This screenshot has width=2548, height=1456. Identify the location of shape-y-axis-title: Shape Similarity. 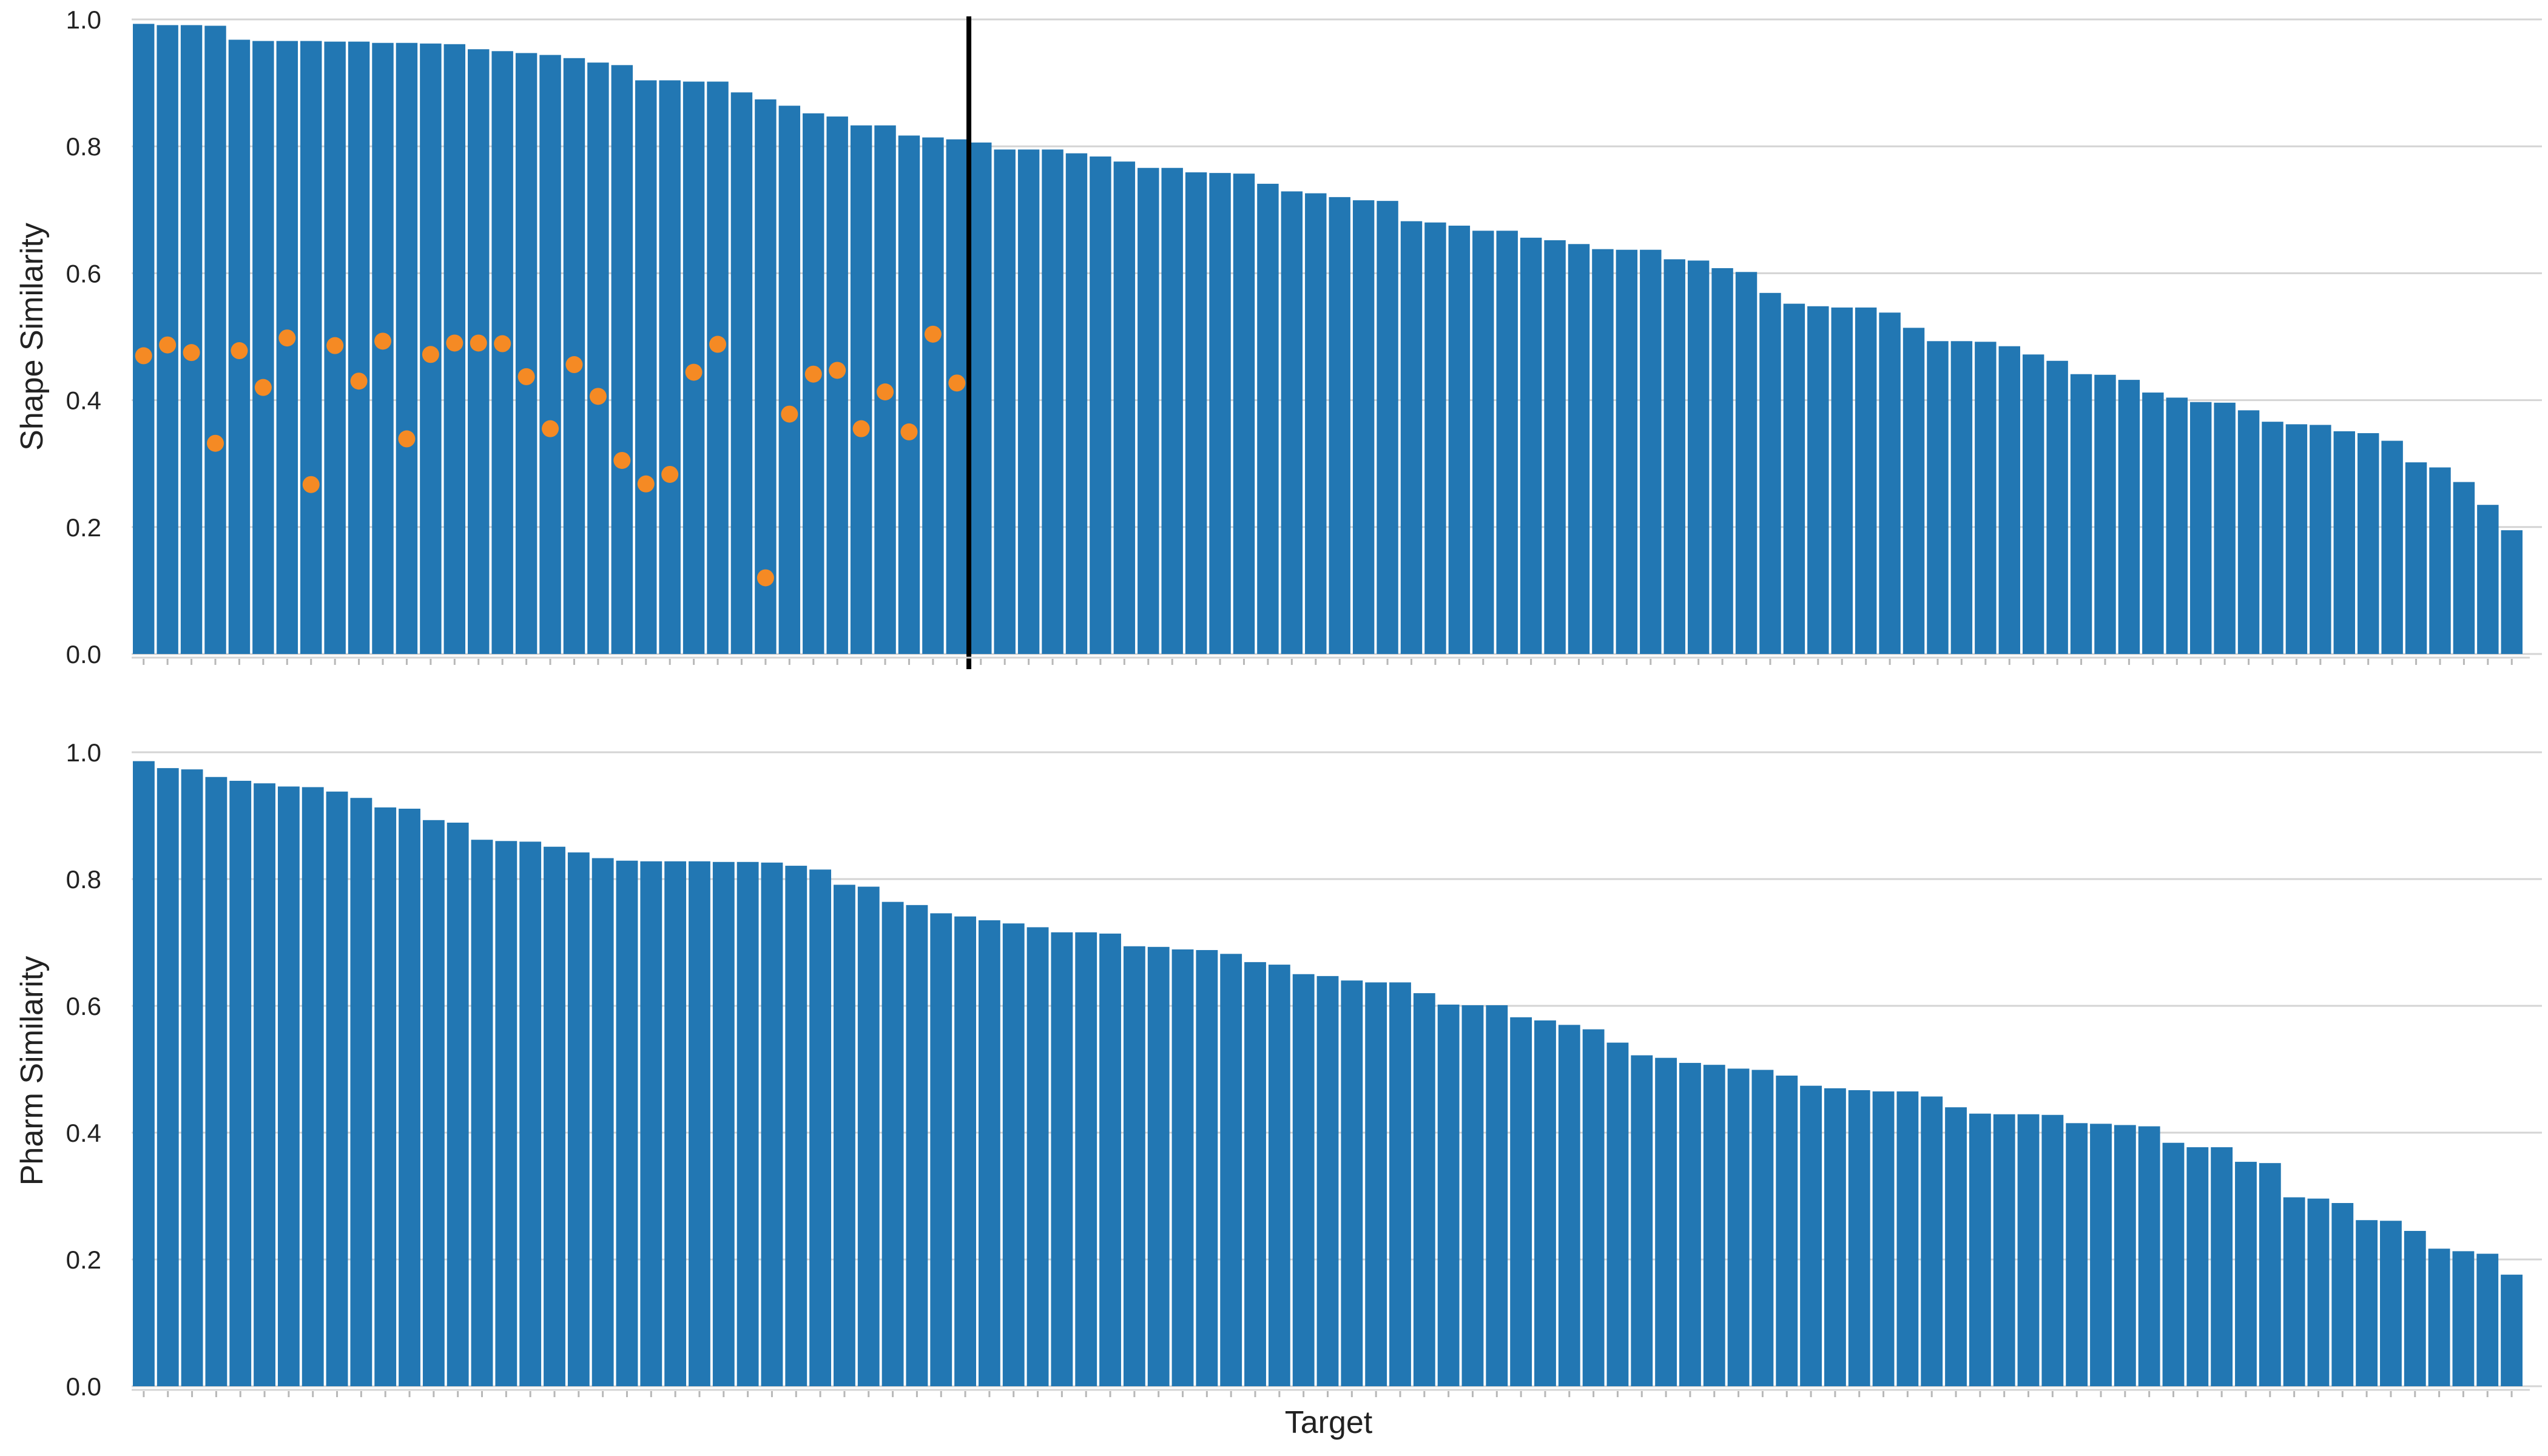
(32, 337).